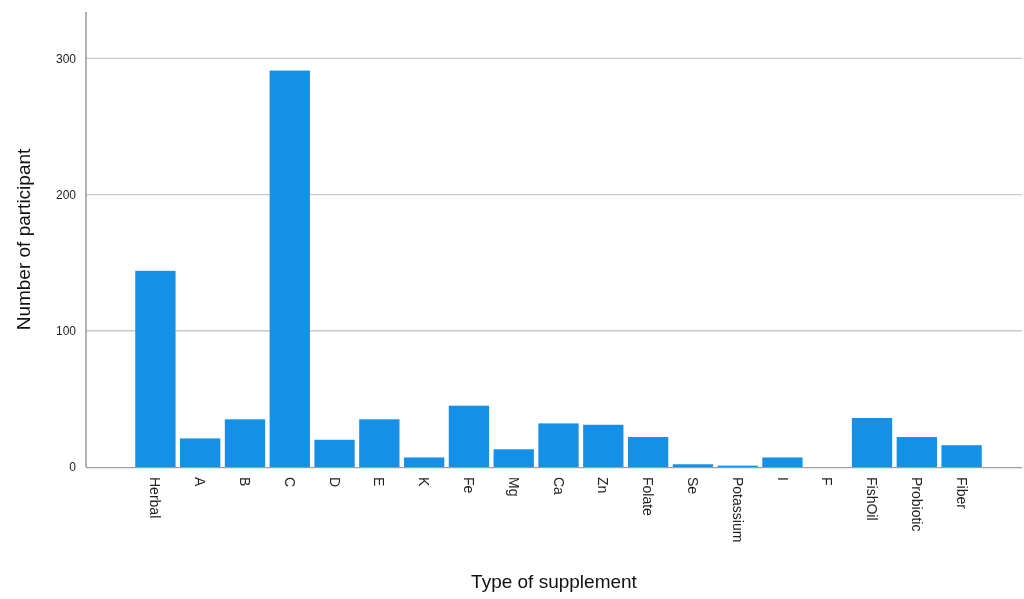 This screenshot has width=1024, height=599. What do you see at coordinates (603, 485) in the screenshot?
I see `x-tick-label: Zn` at bounding box center [603, 485].